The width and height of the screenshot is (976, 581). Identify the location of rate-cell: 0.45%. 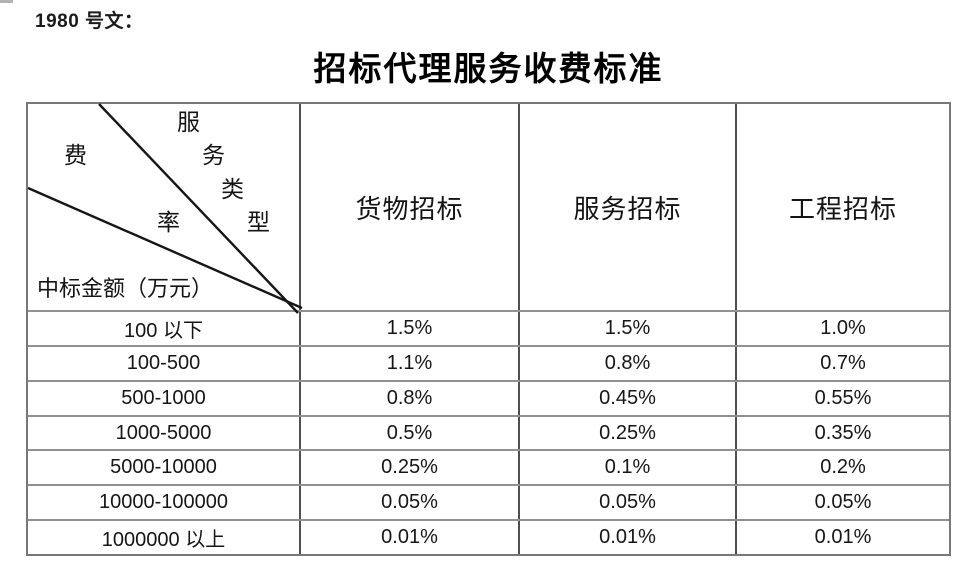
(626, 398).